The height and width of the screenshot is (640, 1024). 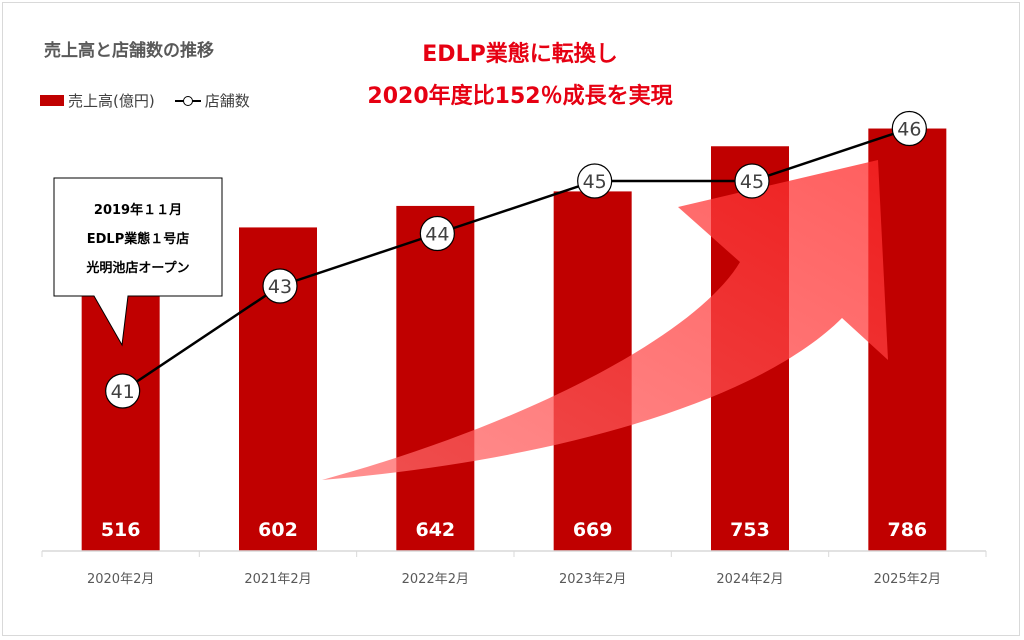 I want to click on x-tick-label: 2022年2月, so click(x=435, y=579).